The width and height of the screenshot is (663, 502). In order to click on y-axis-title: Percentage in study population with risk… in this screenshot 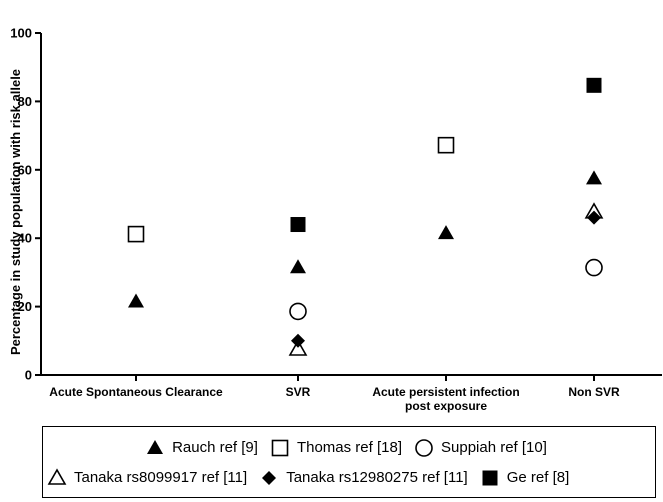, I will do `click(15, 212)`.